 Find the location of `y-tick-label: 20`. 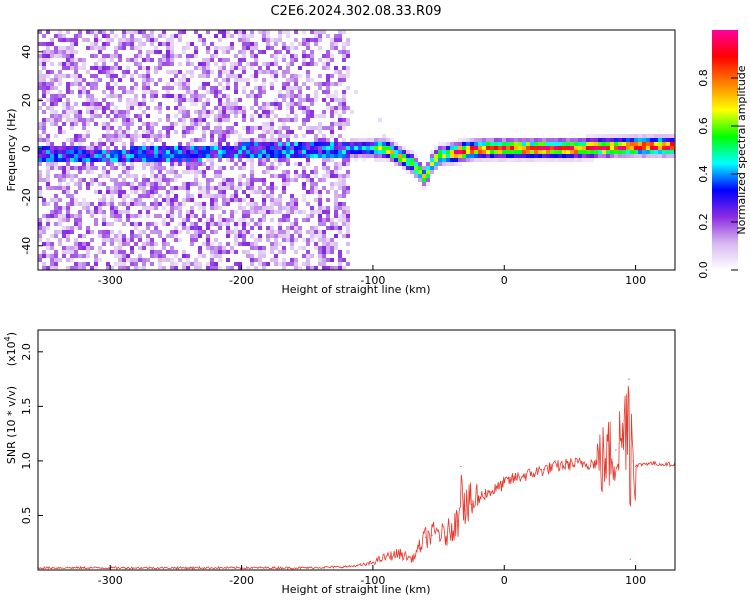

y-tick-label: 20 is located at coordinates (26, 100).